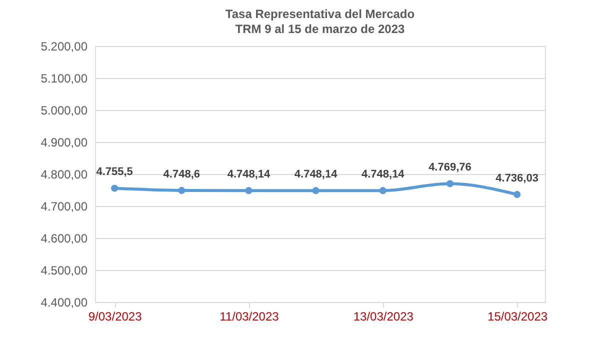 The height and width of the screenshot is (338, 601). What do you see at coordinates (320, 29) in the screenshot?
I see `chart-subtitle: TRM 9 al 15 de marzo de 2023` at bounding box center [320, 29].